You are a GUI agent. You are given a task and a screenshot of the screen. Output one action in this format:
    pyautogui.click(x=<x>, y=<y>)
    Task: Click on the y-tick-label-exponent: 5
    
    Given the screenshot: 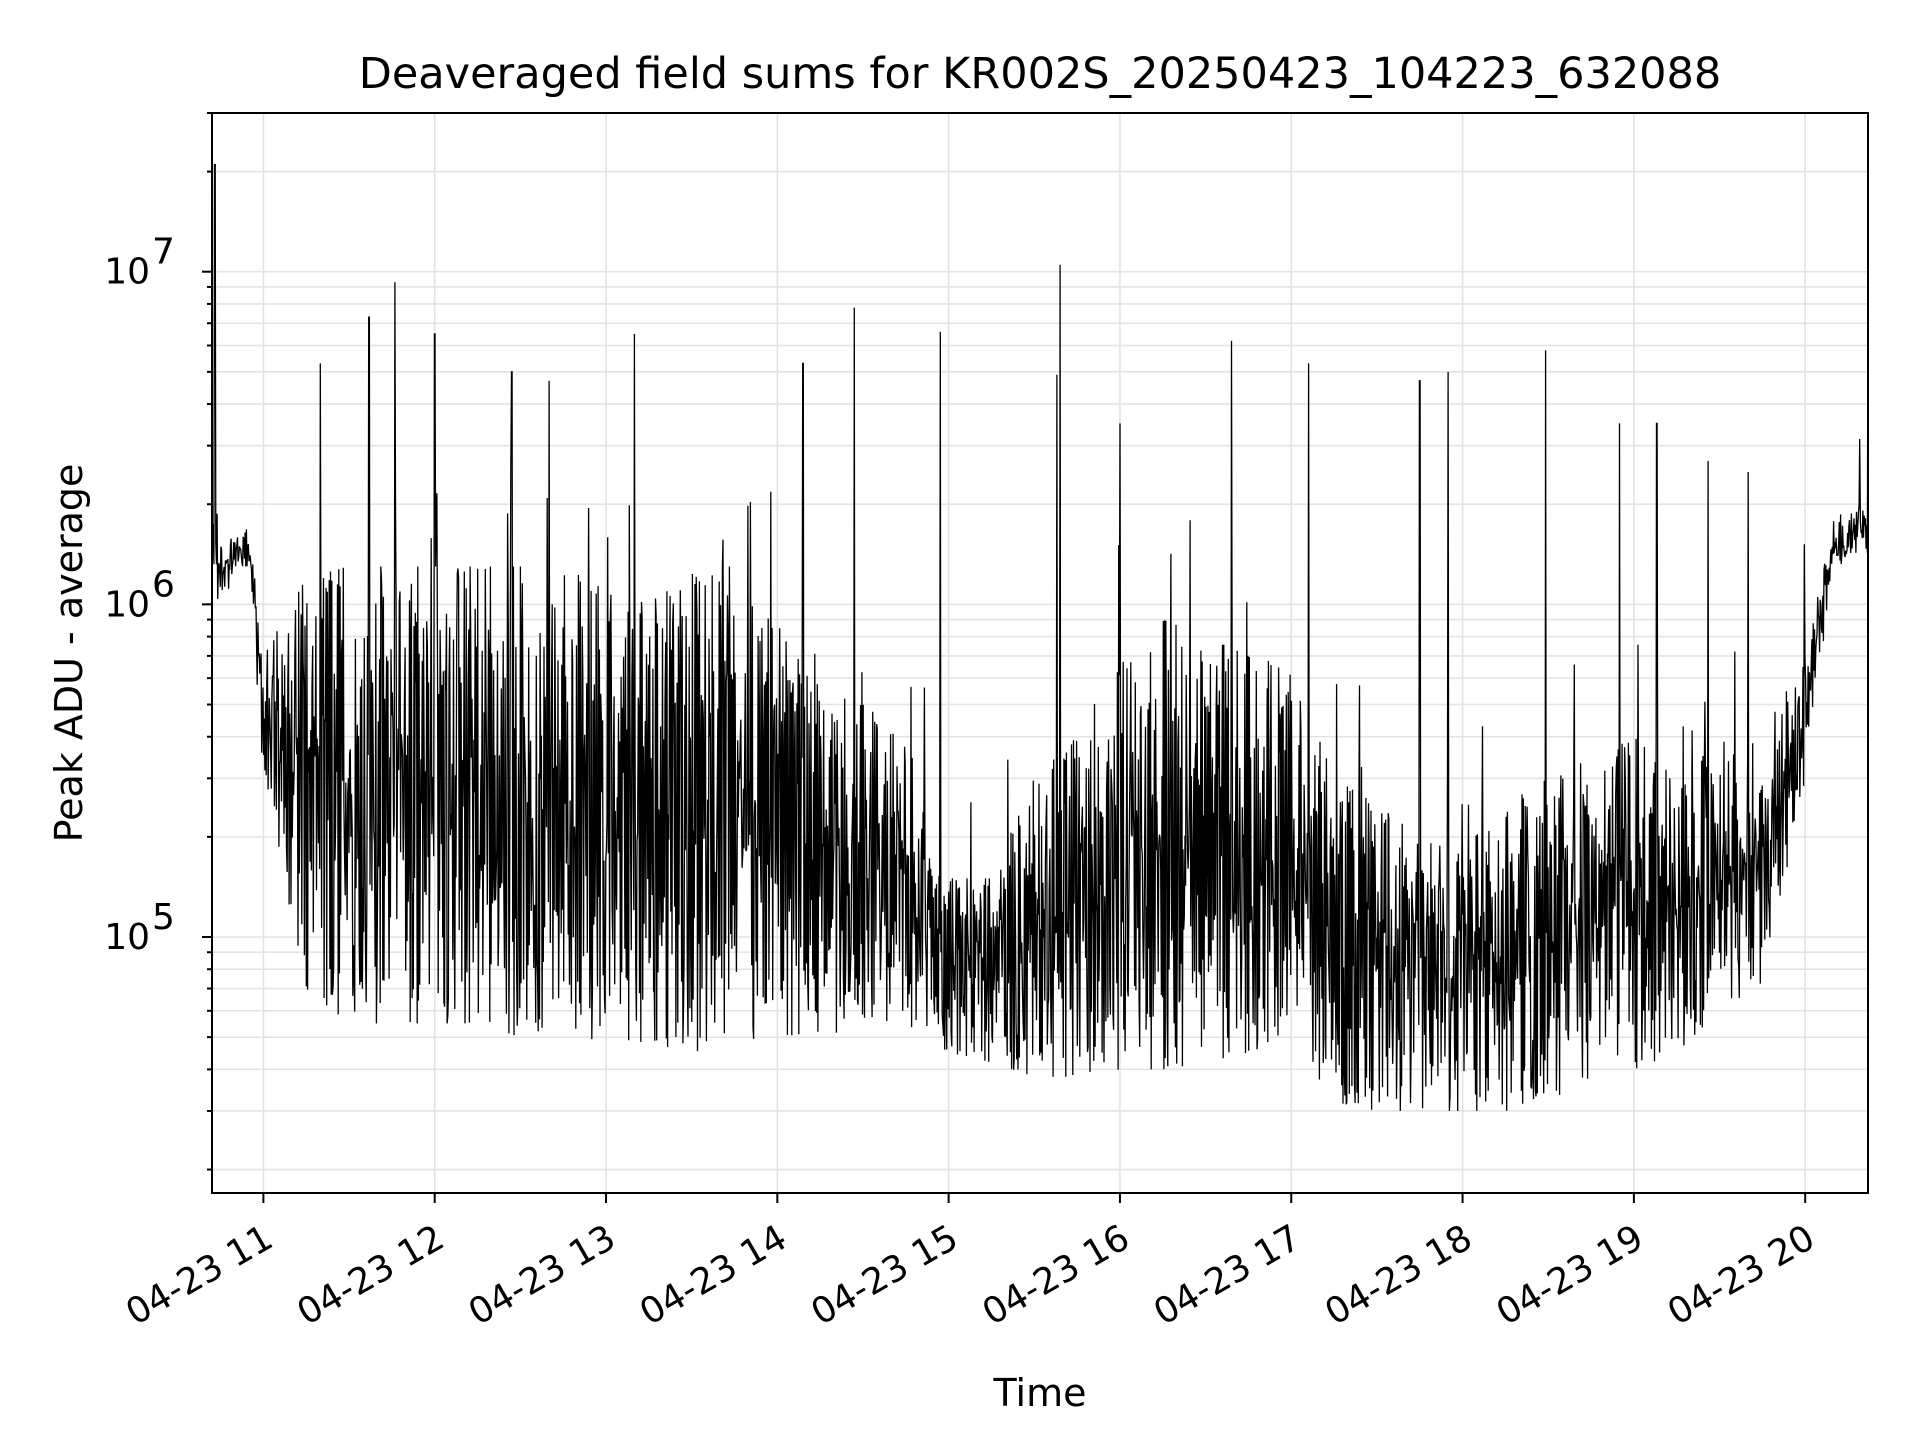 What is the action you would take?
    pyautogui.click(x=163, y=917)
    